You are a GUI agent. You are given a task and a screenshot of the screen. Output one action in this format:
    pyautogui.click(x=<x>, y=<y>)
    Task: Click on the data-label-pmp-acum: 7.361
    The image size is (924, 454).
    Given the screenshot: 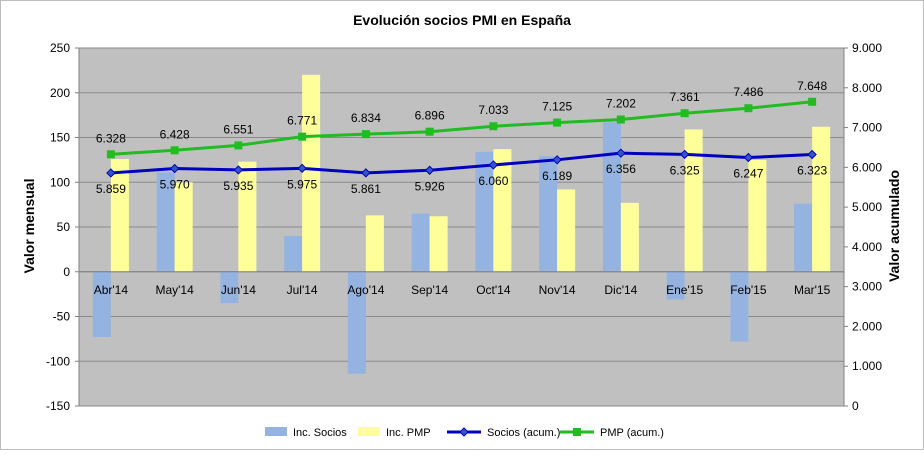 What is the action you would take?
    pyautogui.click(x=685, y=97)
    